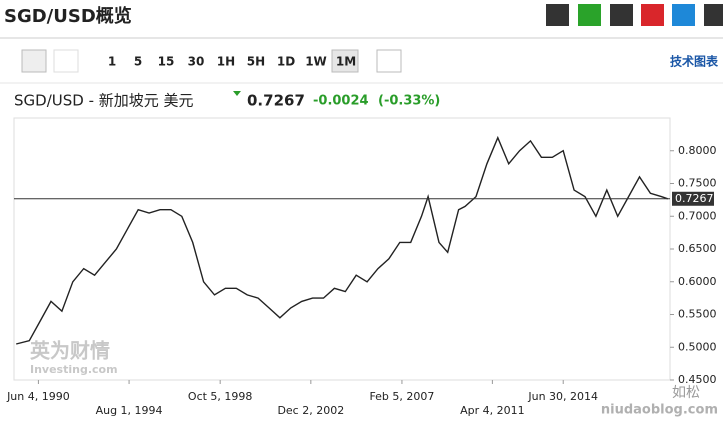 This screenshot has height=429, width=723. I want to click on line-button, so click(66, 61).